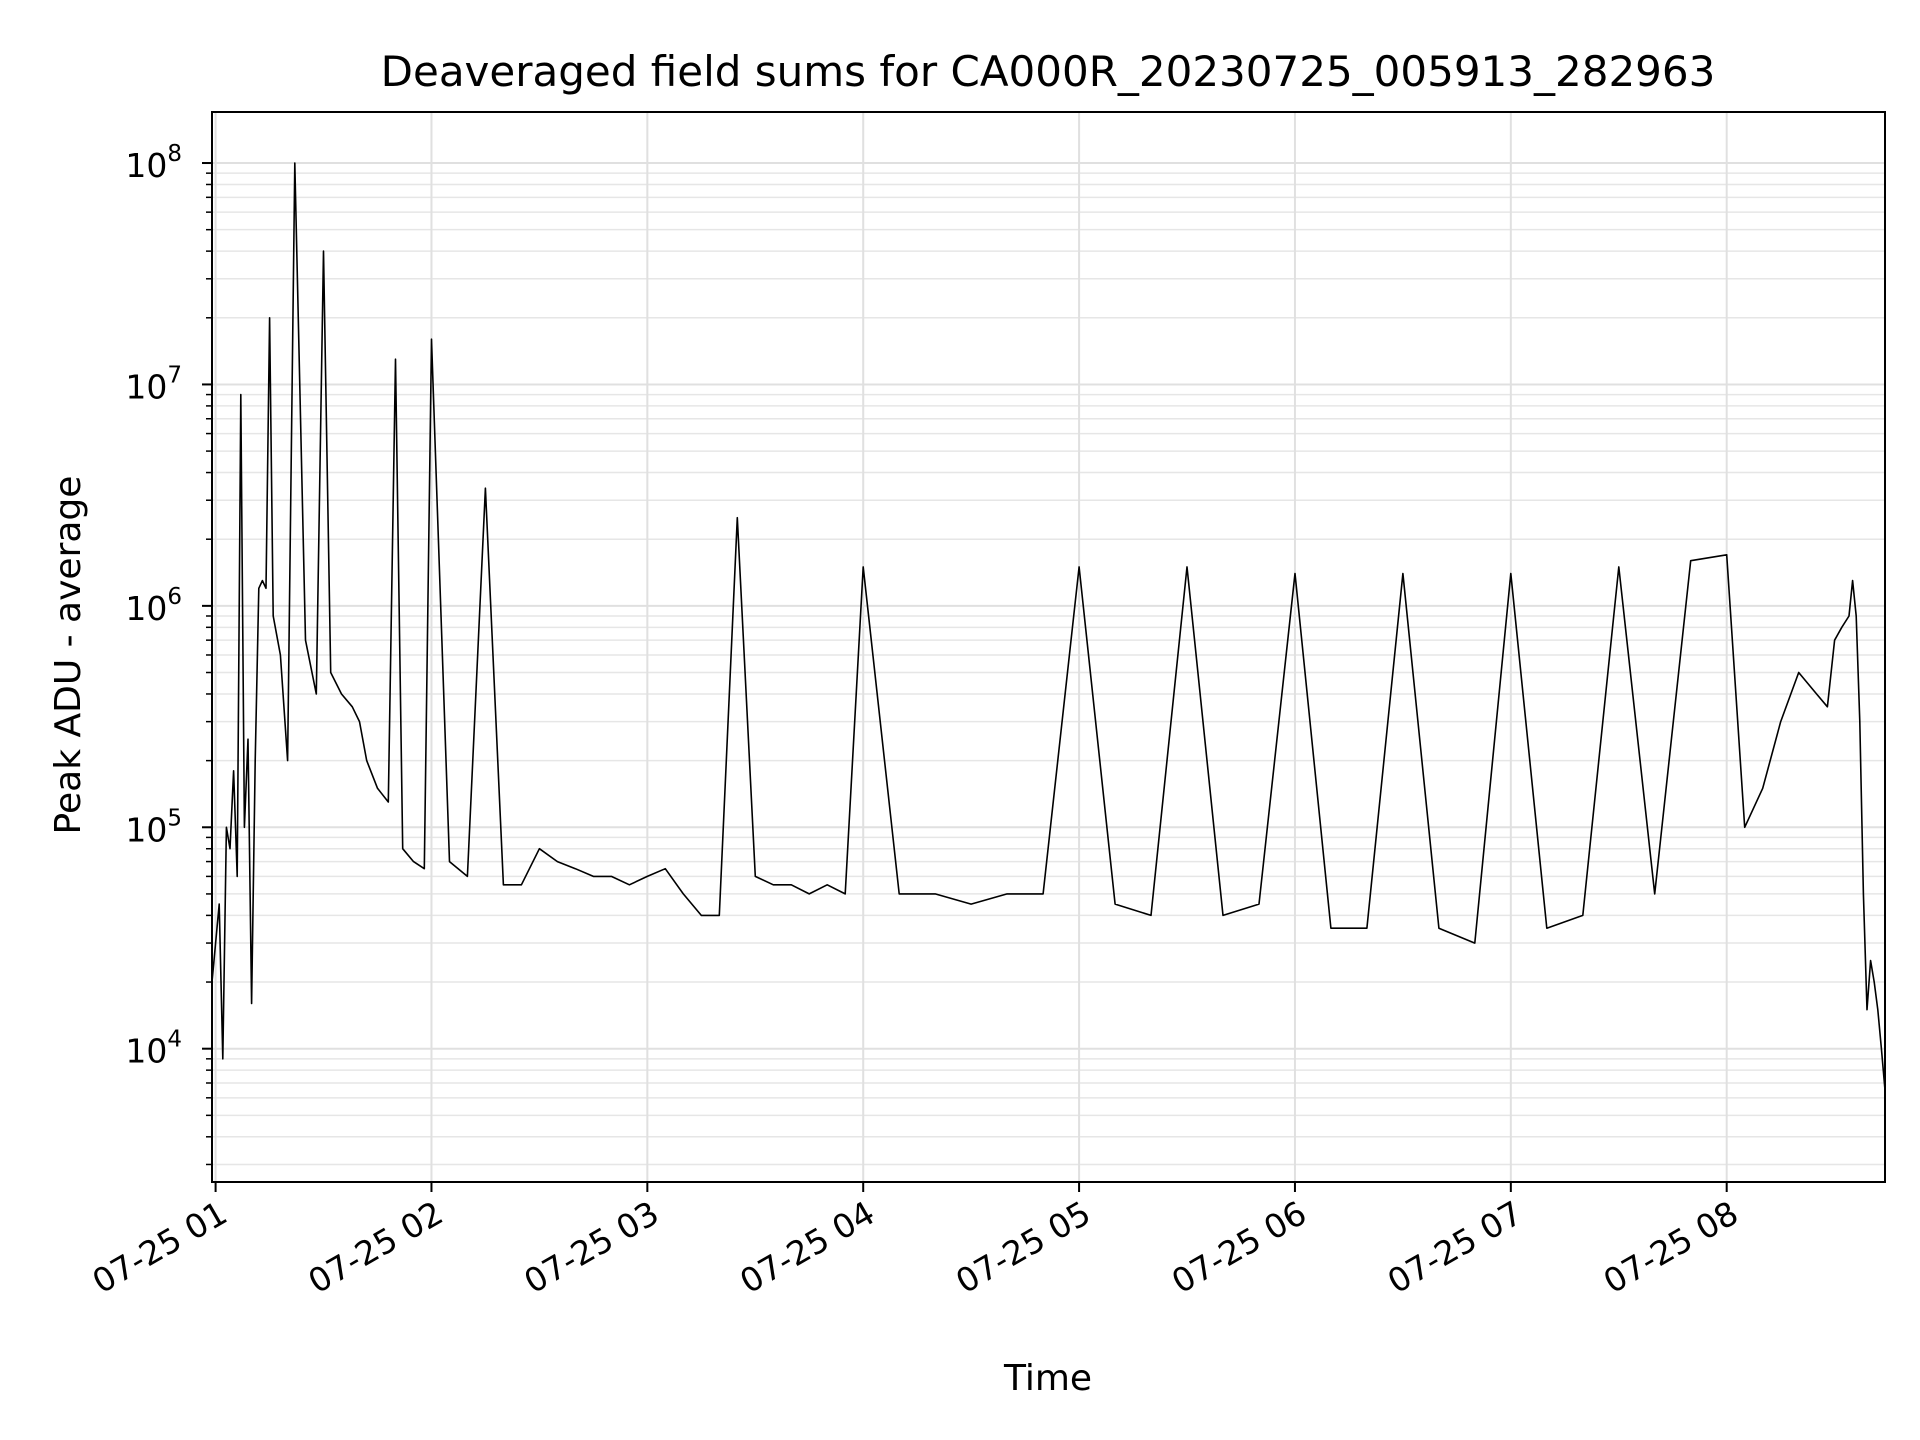 This screenshot has width=1920, height=1440. I want to click on y-tick-label: 10⁵, so click(153, 827).